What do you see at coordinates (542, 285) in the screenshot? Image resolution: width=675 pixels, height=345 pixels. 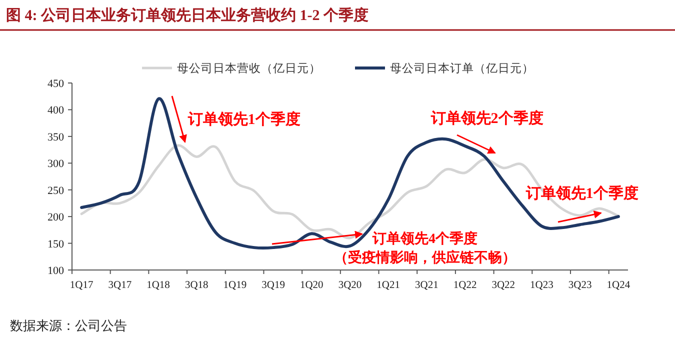 I see `x-tick-label: 1Q23` at bounding box center [542, 285].